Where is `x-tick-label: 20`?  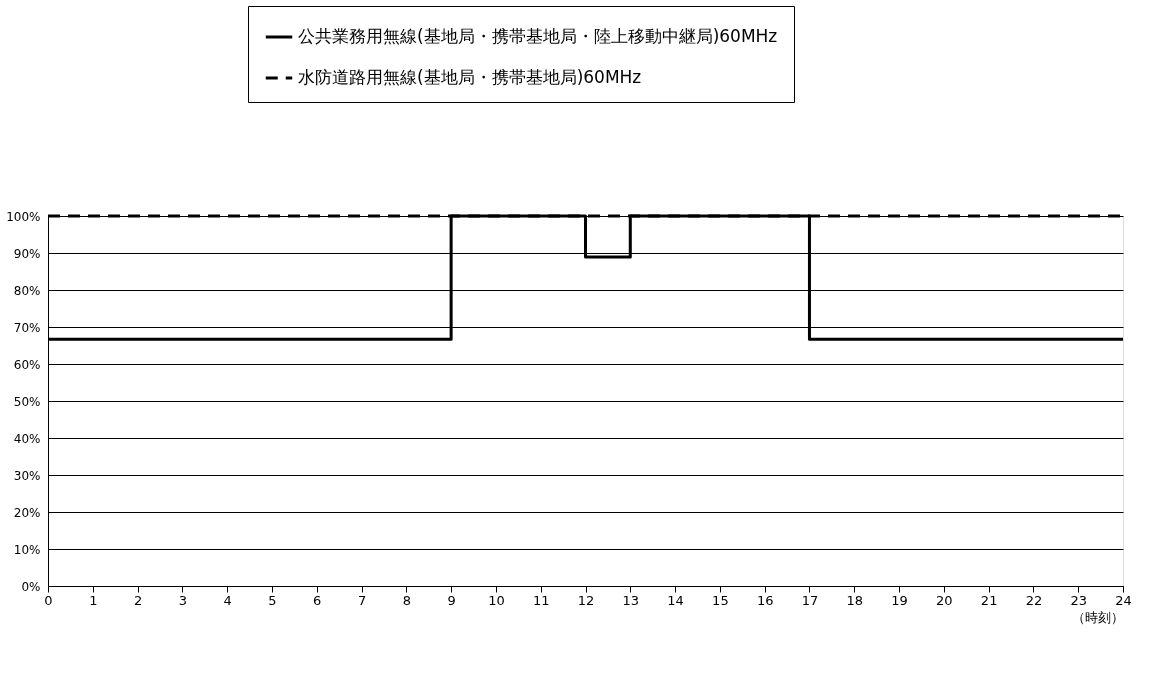
x-tick-label: 20 is located at coordinates (944, 600).